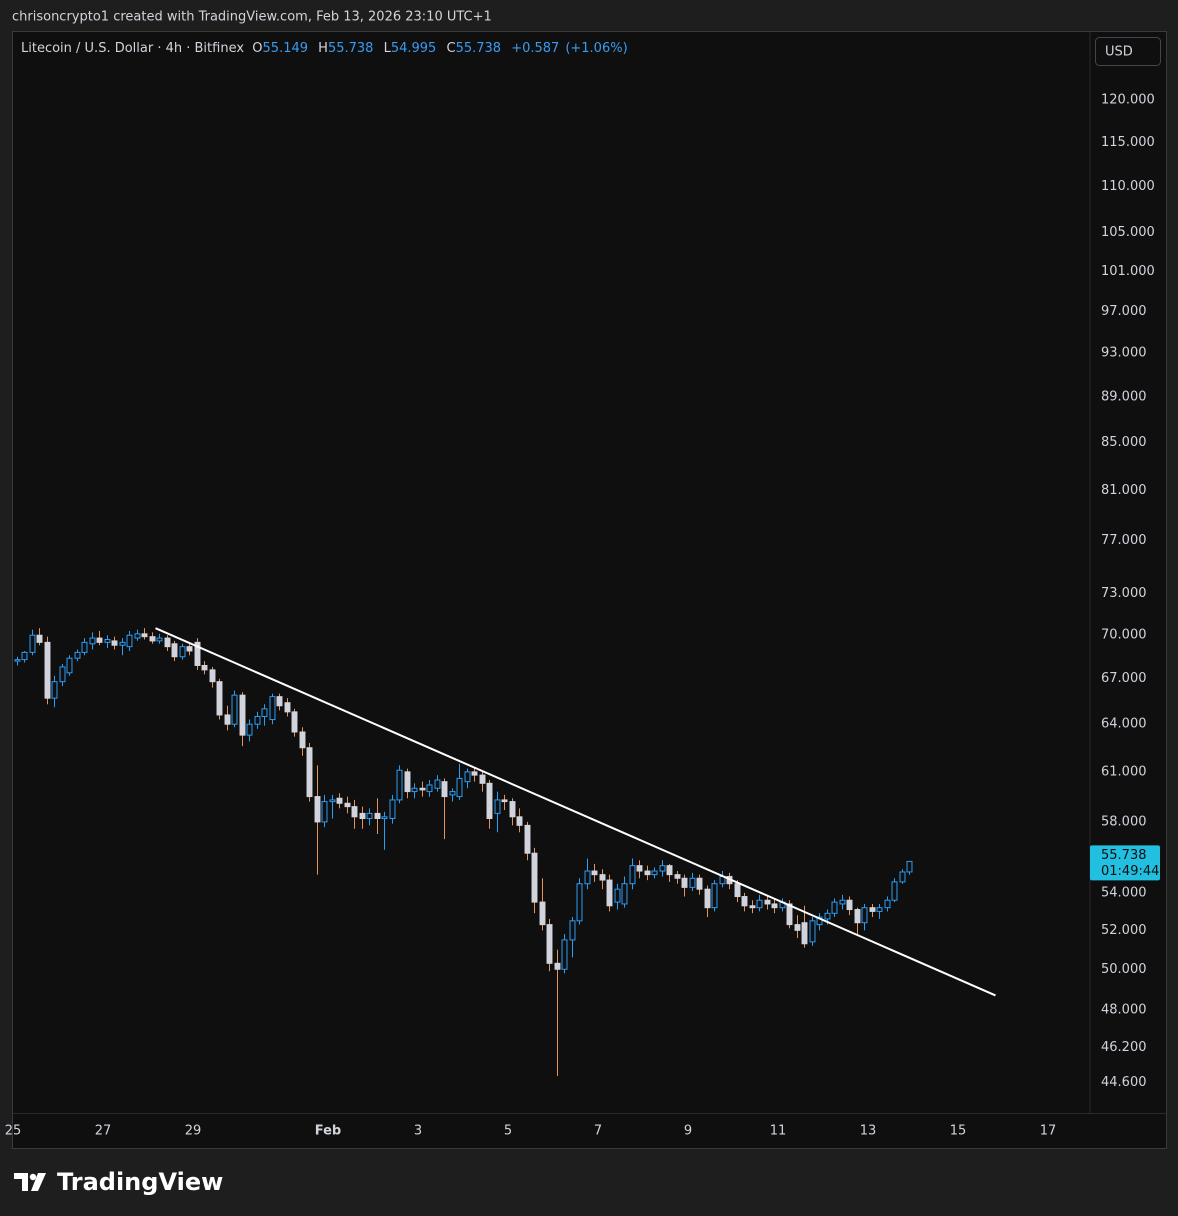 The height and width of the screenshot is (1216, 1178). I want to click on y-tick-label: 73.000, so click(1124, 593).